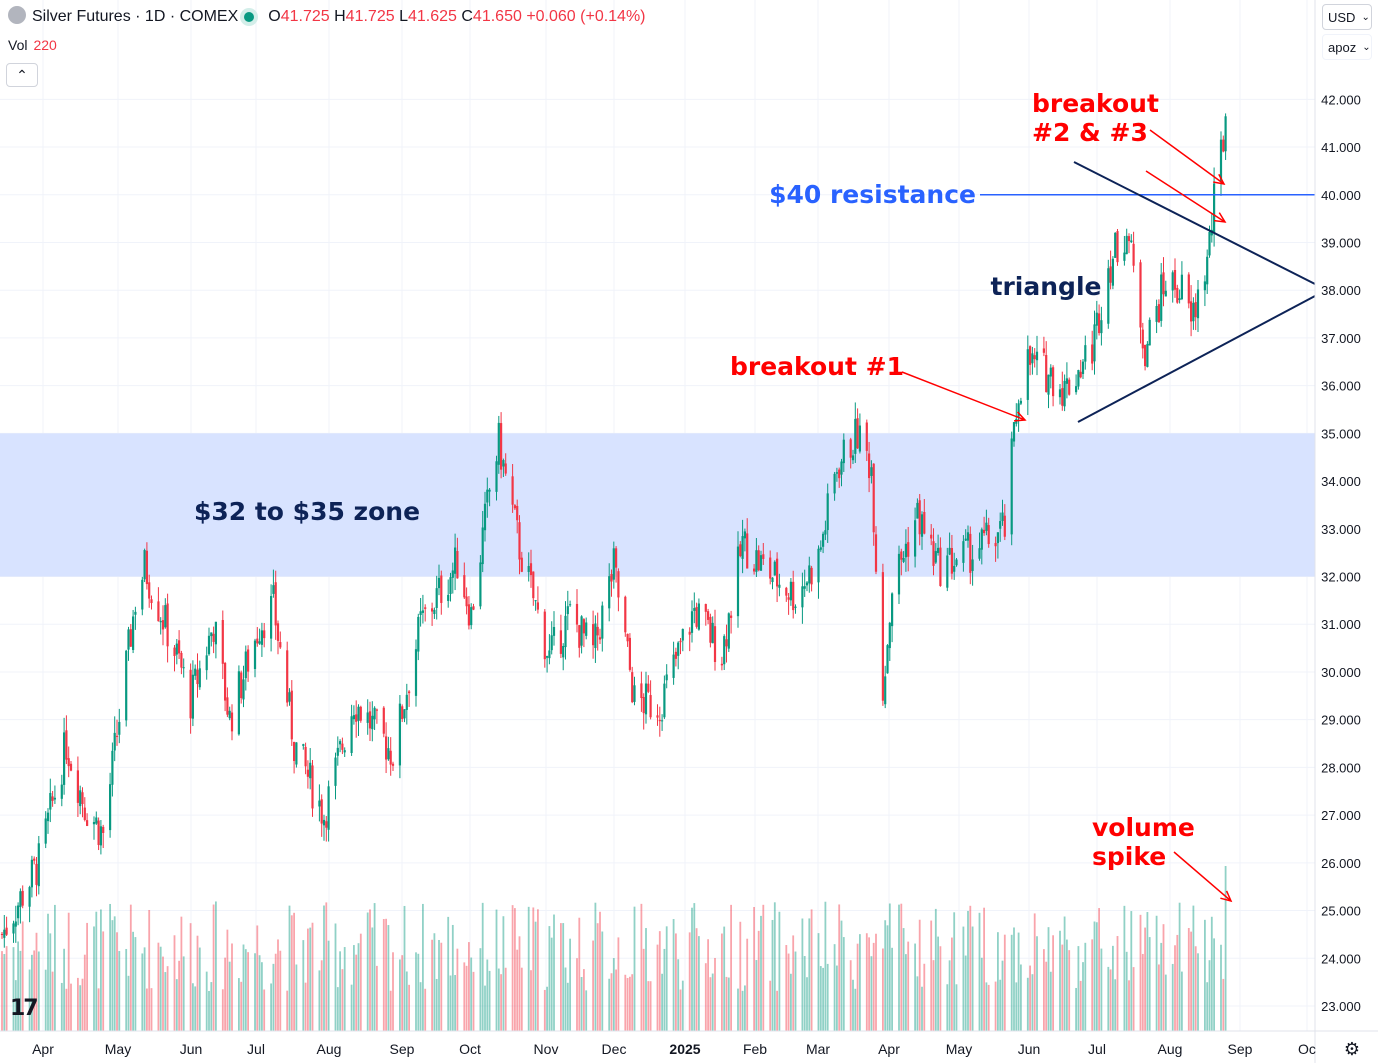  I want to click on ohlc-close: 41.650, so click(497, 16).